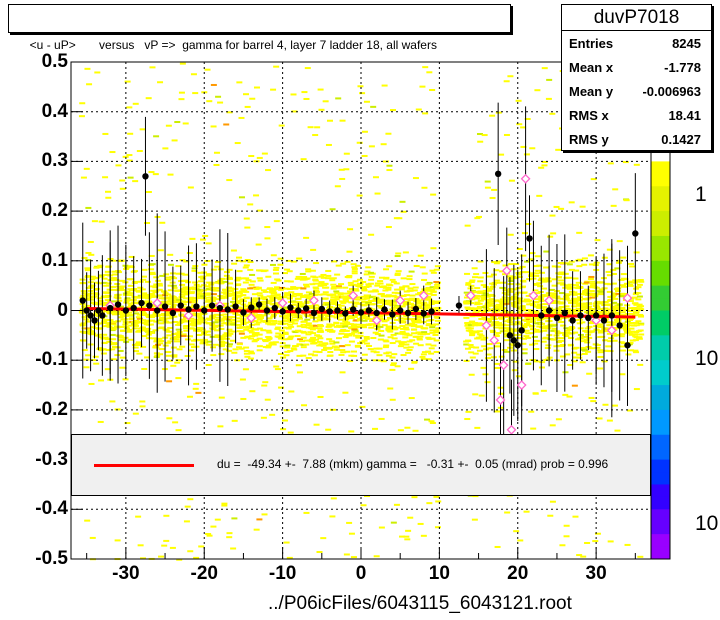 The width and height of the screenshot is (720, 620). What do you see at coordinates (660, 354) in the screenshot?
I see `color-scale-cell` at bounding box center [660, 354].